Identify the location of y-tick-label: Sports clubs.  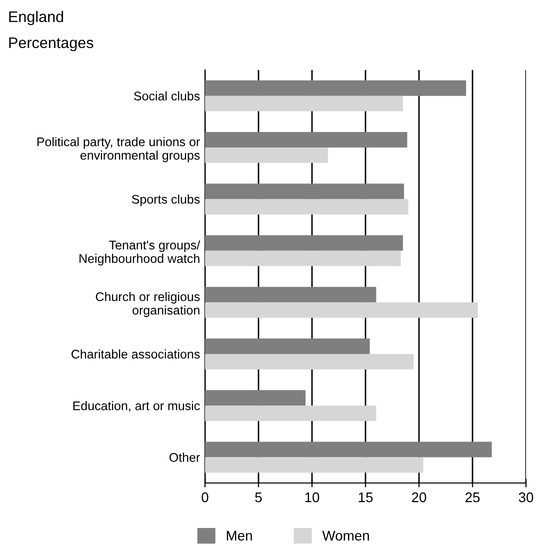
(166, 200).